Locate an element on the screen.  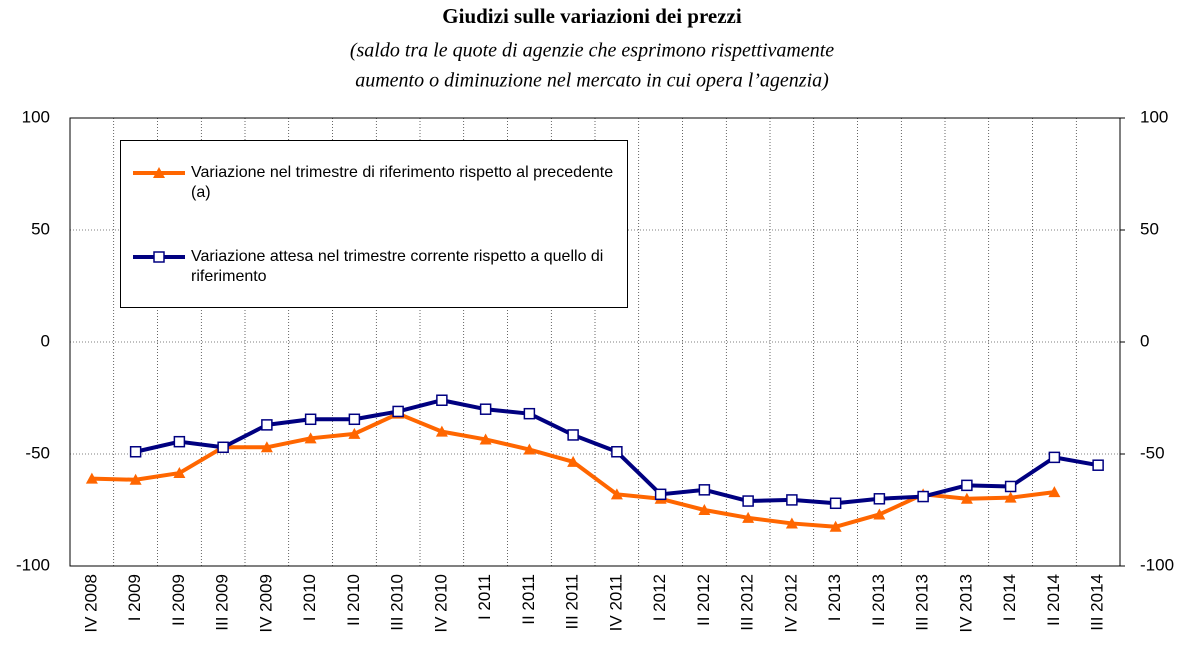
x-tick-label: II 2012 is located at coordinates (703, 600).